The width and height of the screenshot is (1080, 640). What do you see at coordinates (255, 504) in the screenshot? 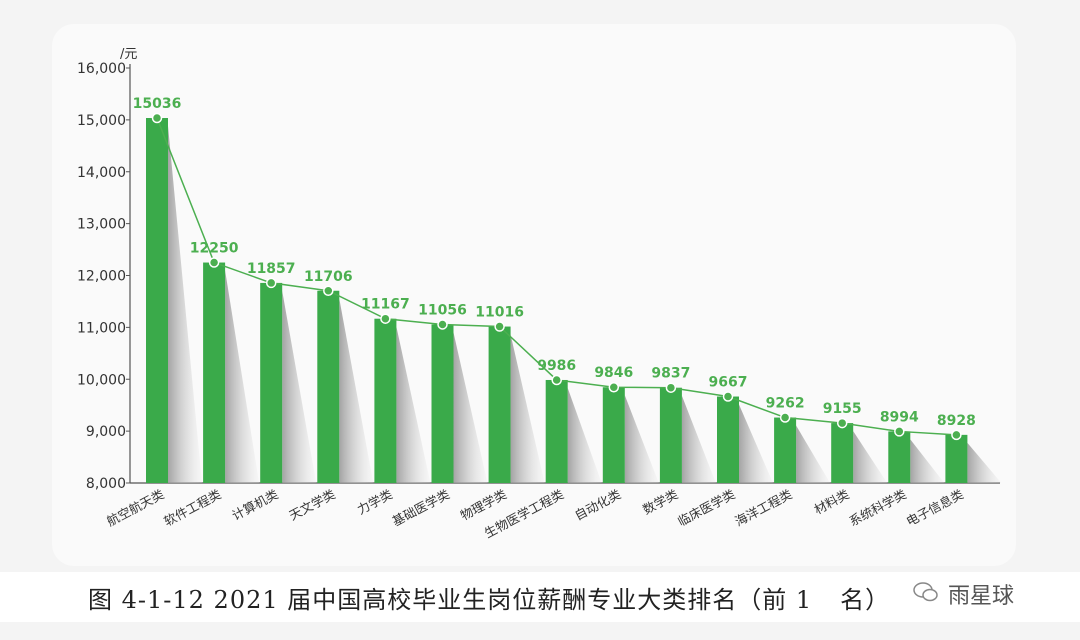
I see `x-tick-label: 计算机类` at bounding box center [255, 504].